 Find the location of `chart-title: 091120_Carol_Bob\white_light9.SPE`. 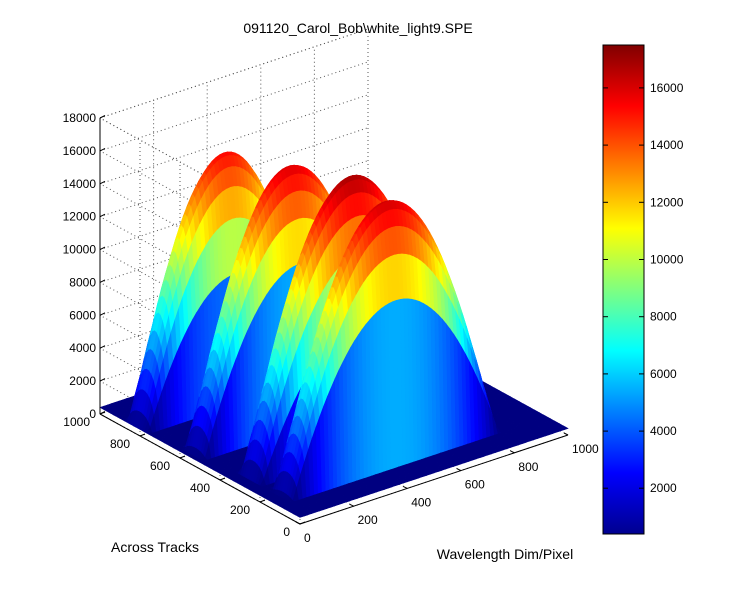

chart-title: 091120_Carol_Bob\white_light9.SPE is located at coordinates (357, 28).